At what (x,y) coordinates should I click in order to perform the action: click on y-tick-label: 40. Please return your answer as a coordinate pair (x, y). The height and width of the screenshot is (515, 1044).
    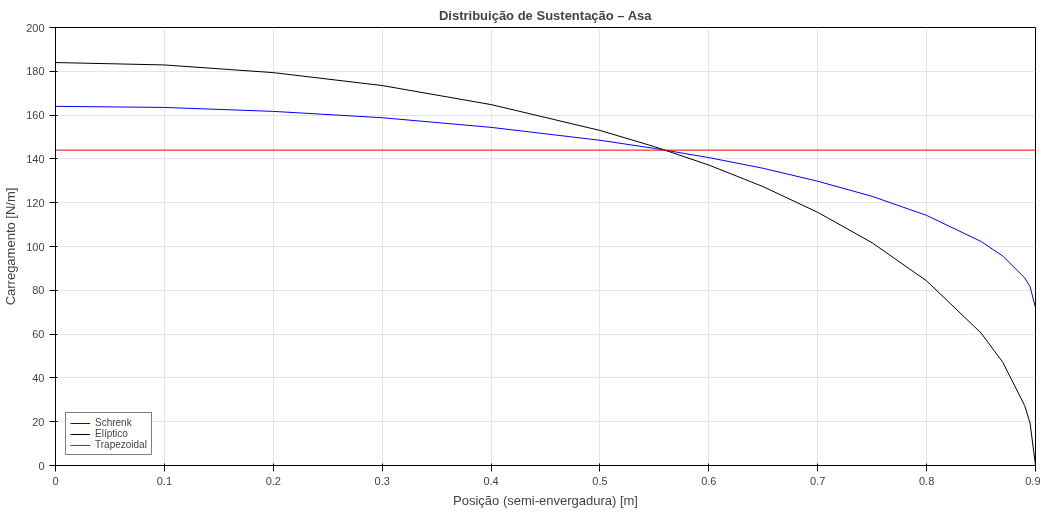
    Looking at the image, I should click on (38, 377).